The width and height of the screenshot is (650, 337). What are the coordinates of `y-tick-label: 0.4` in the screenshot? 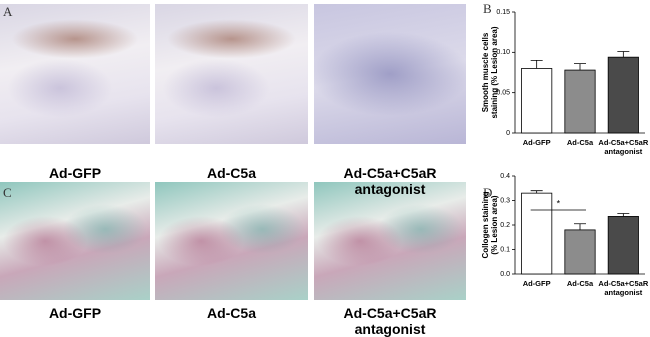 It's located at (505, 176).